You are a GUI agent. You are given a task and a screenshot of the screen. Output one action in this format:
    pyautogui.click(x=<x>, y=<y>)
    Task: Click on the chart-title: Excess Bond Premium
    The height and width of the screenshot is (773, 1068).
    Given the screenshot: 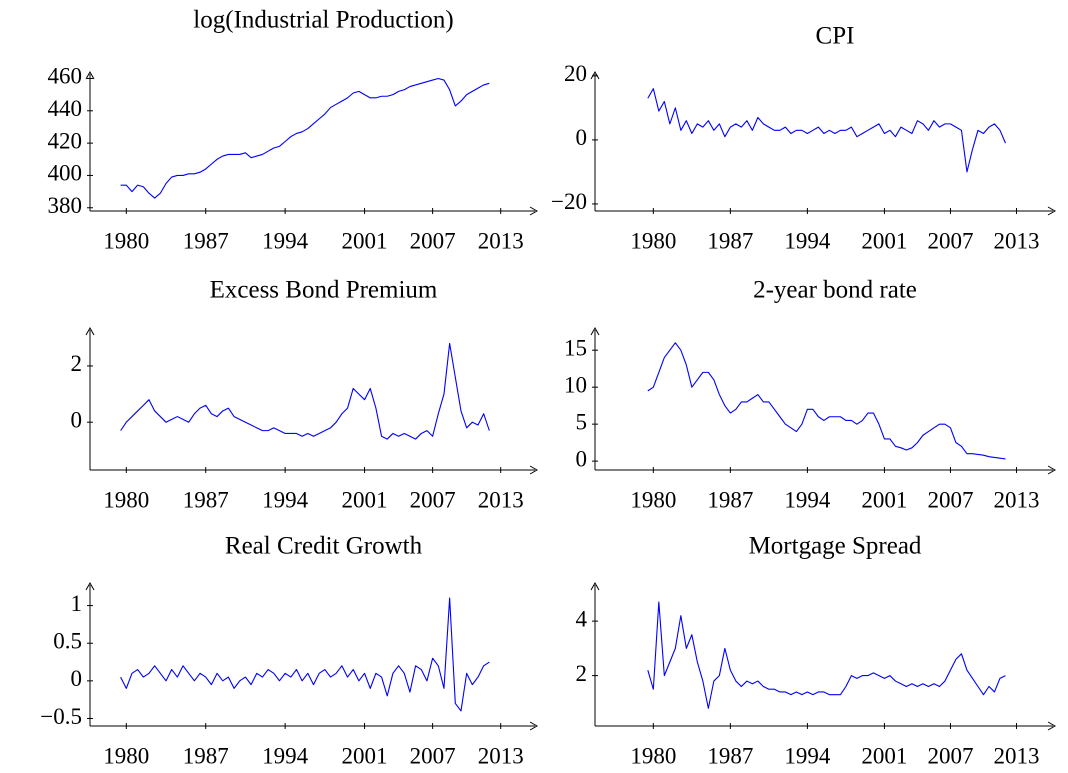 What is the action you would take?
    pyautogui.click(x=324, y=290)
    